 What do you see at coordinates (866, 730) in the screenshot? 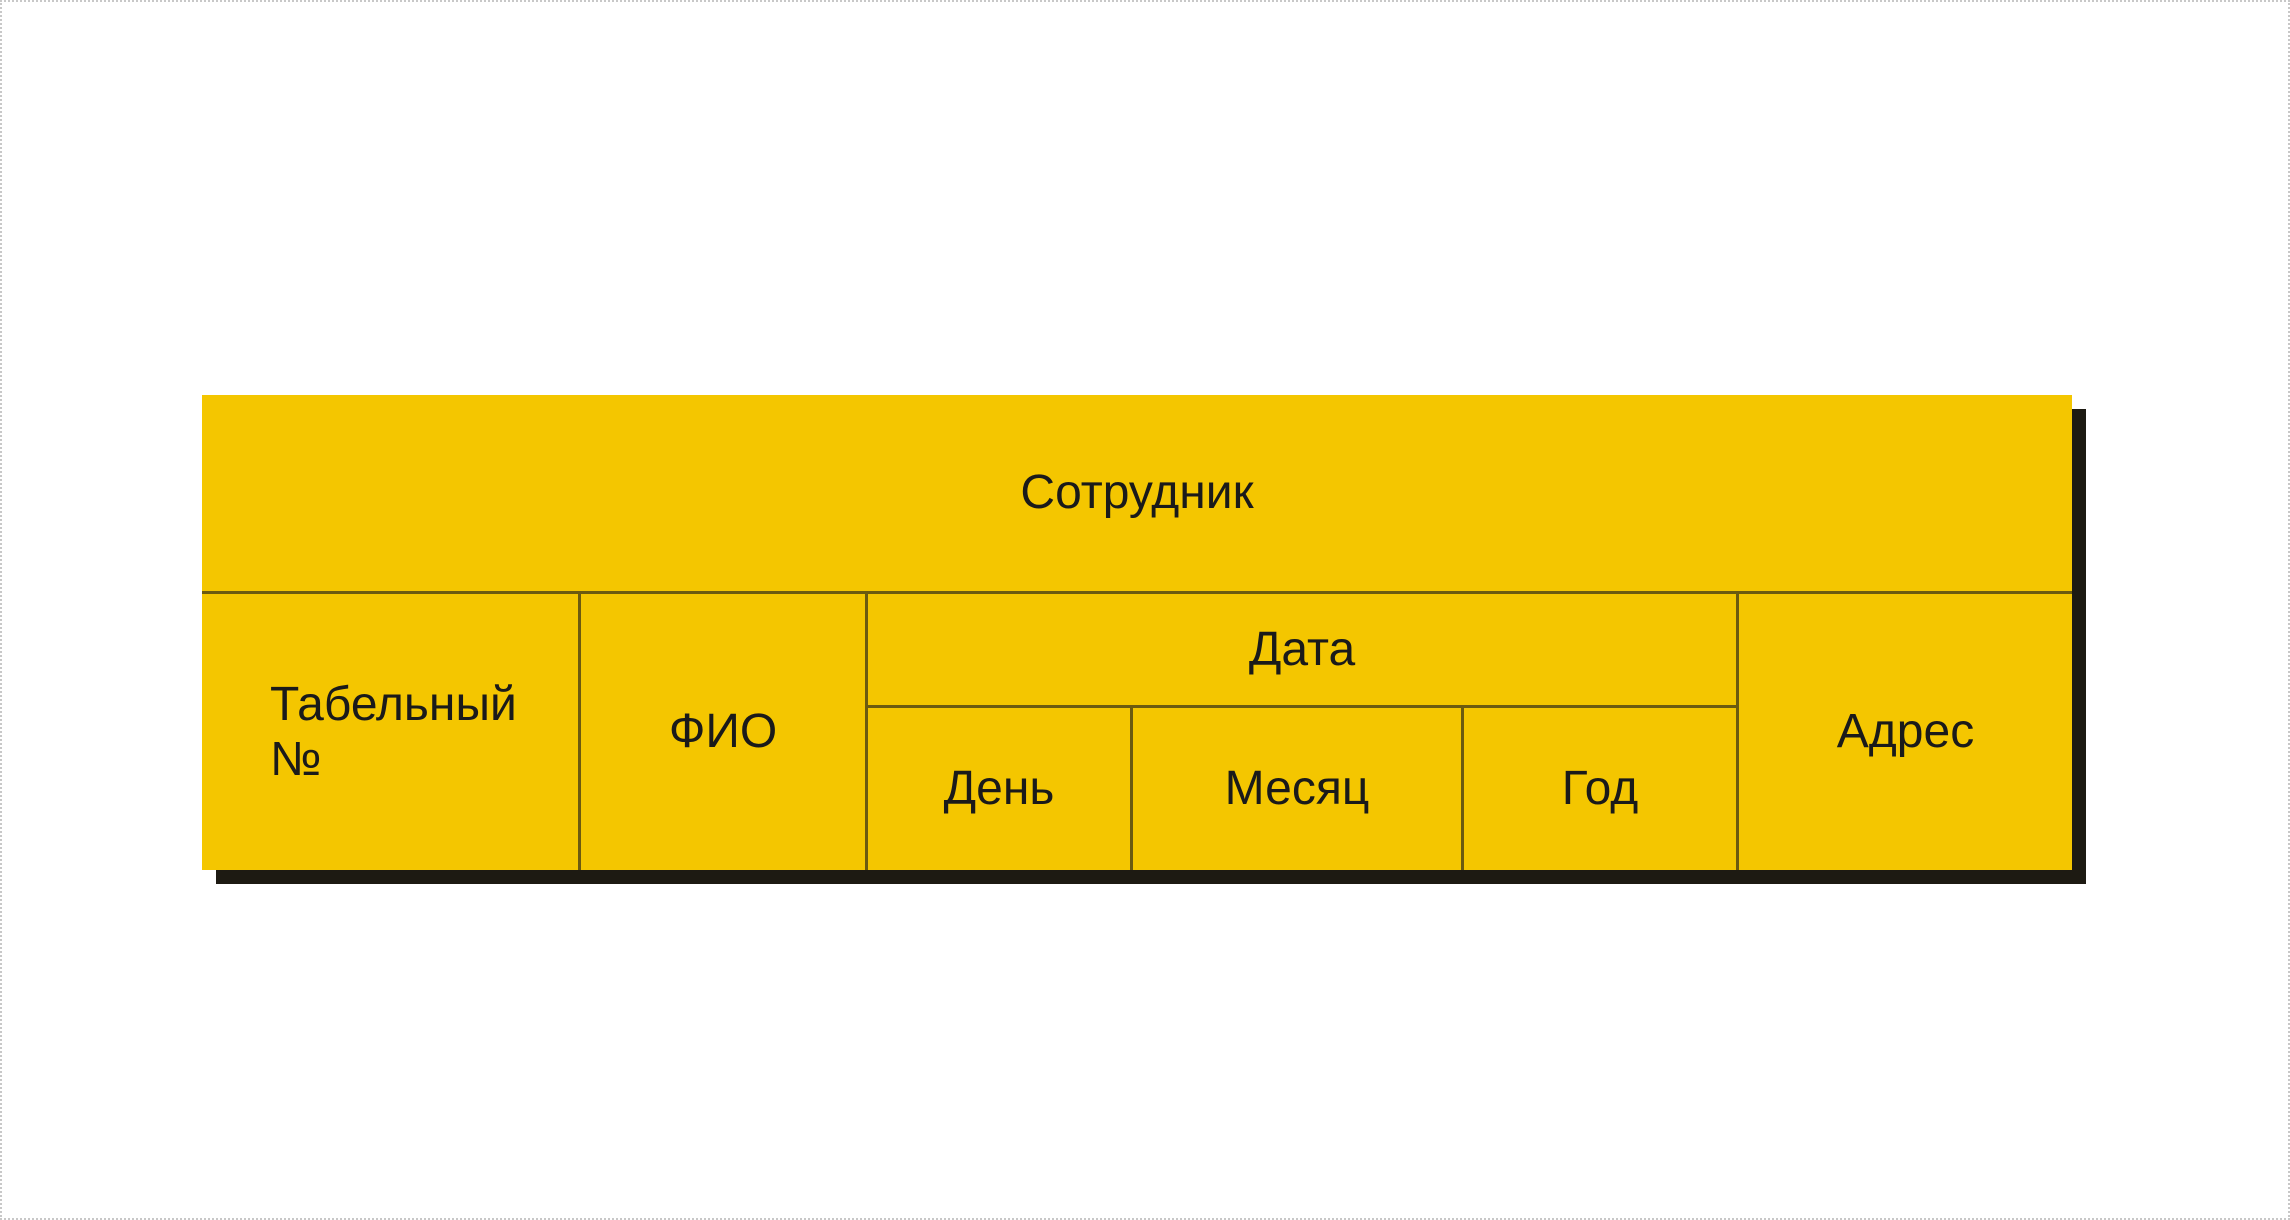
I see `divider-fio-date` at bounding box center [866, 730].